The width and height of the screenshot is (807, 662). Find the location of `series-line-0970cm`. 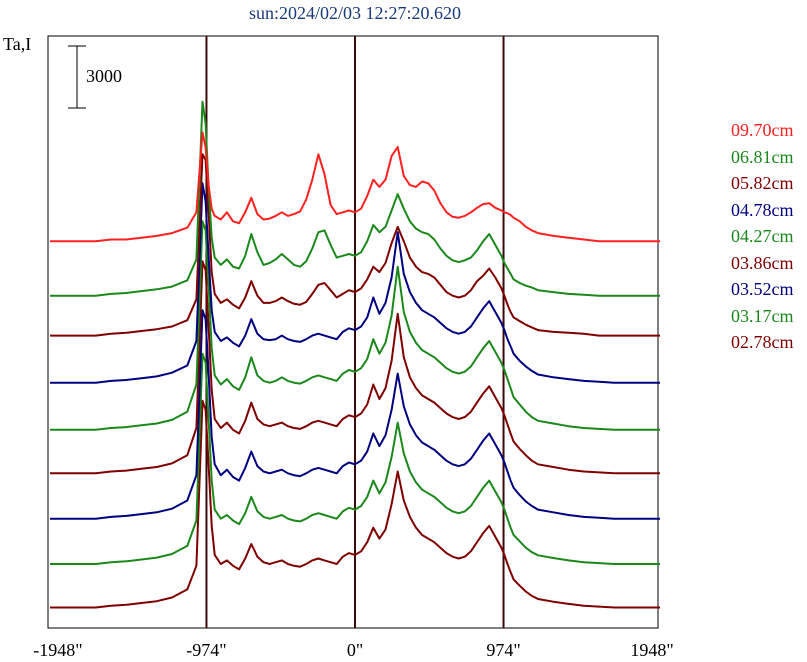

series-line-0970cm is located at coordinates (355, 187).